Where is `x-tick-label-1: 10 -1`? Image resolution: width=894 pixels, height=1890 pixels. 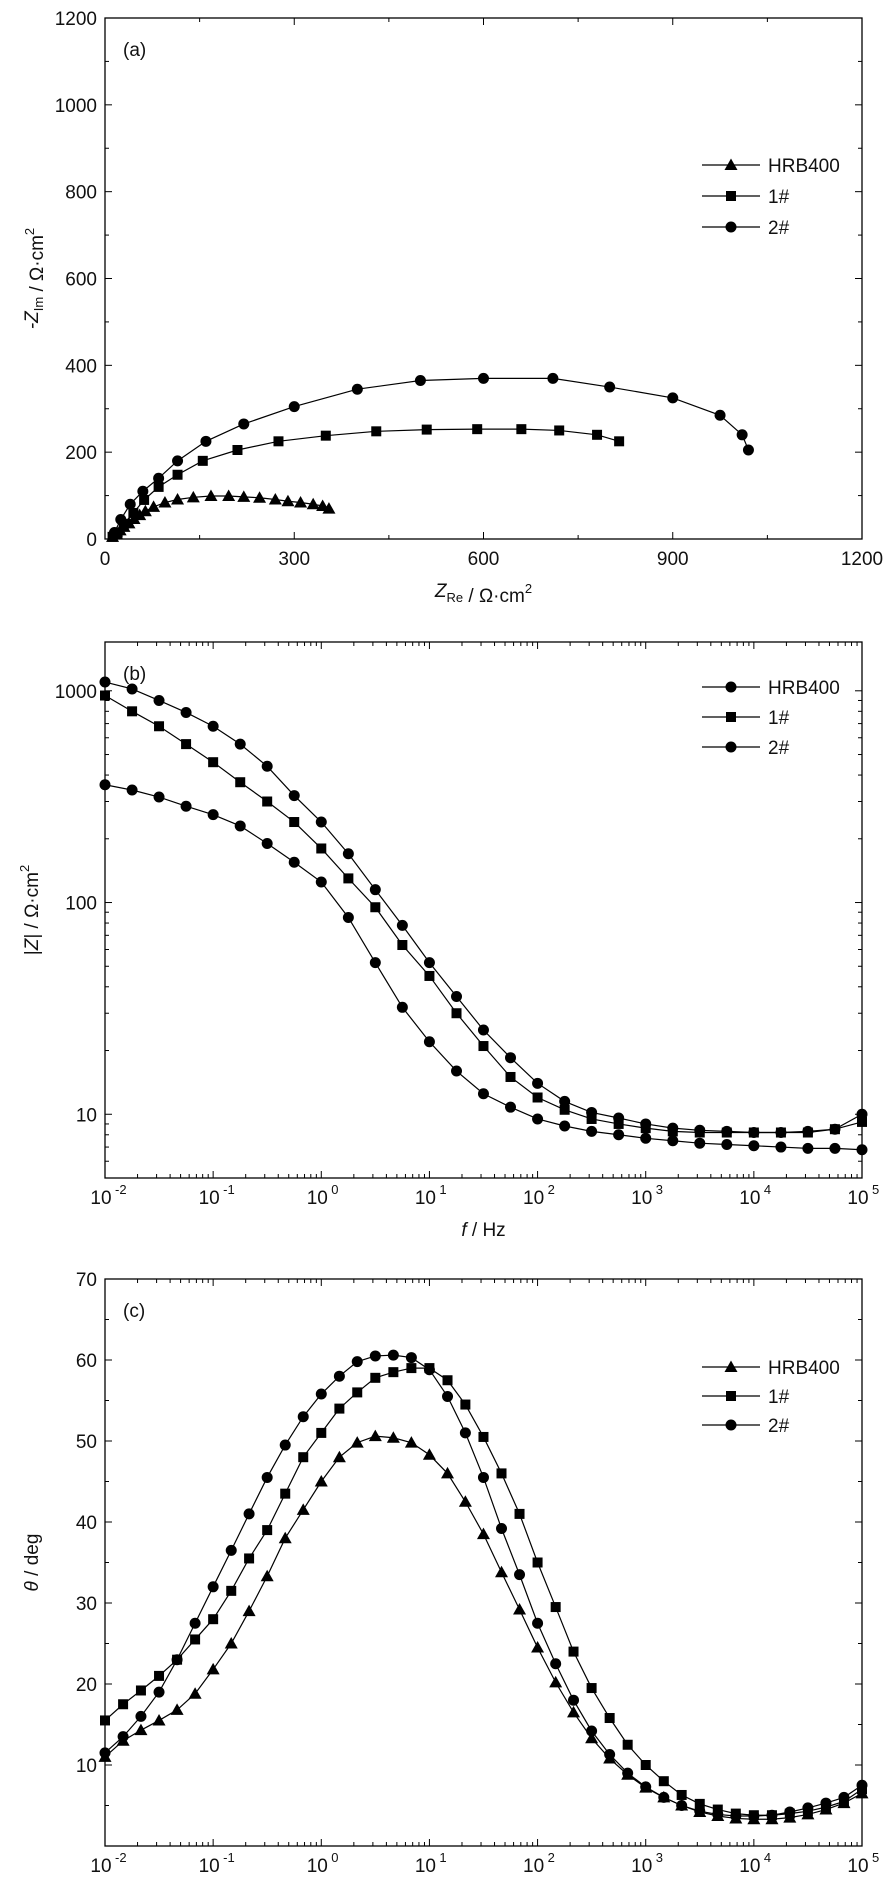
x-tick-label-1: 10 -1 is located at coordinates (217, 1863).